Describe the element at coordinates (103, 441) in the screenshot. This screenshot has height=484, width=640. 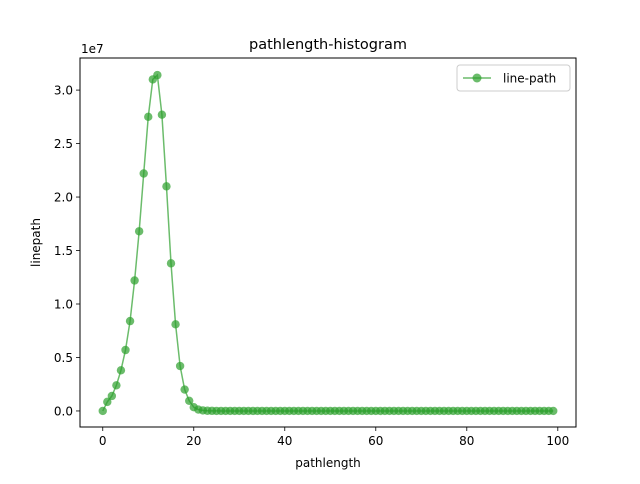
I see `x-tick-label: 0` at that location.